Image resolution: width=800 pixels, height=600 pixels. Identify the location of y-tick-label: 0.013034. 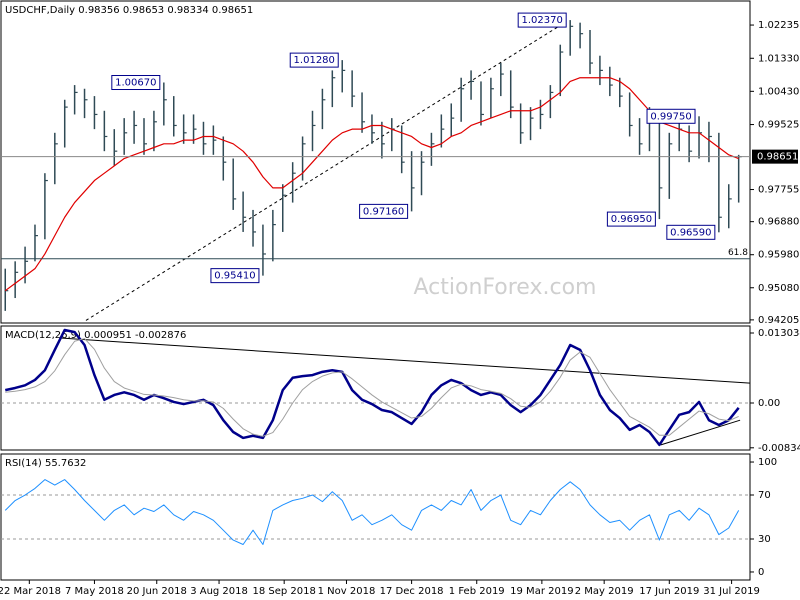
(779, 333).